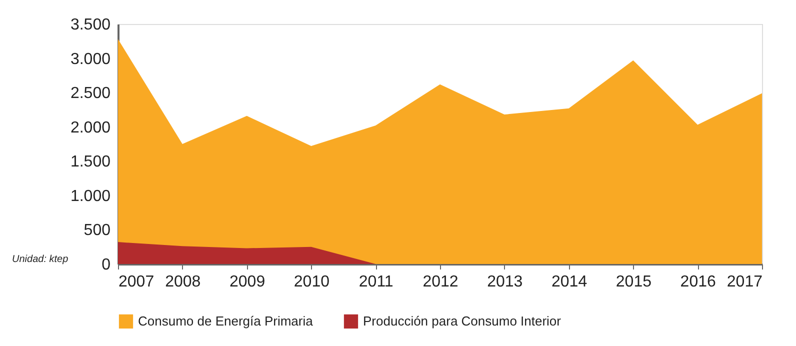  I want to click on y-tick-label: 1.500, so click(90, 162).